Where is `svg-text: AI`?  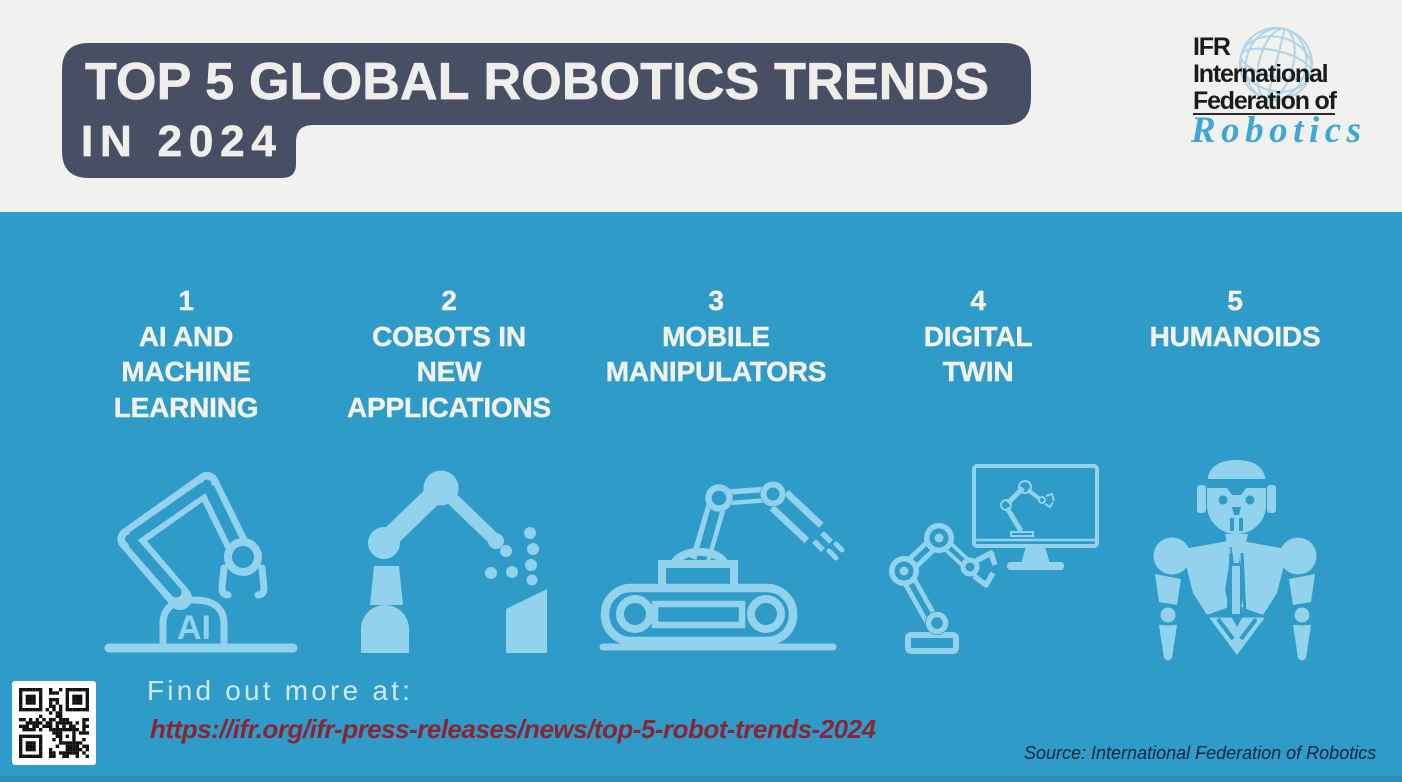
svg-text: AI is located at coordinates (194, 628).